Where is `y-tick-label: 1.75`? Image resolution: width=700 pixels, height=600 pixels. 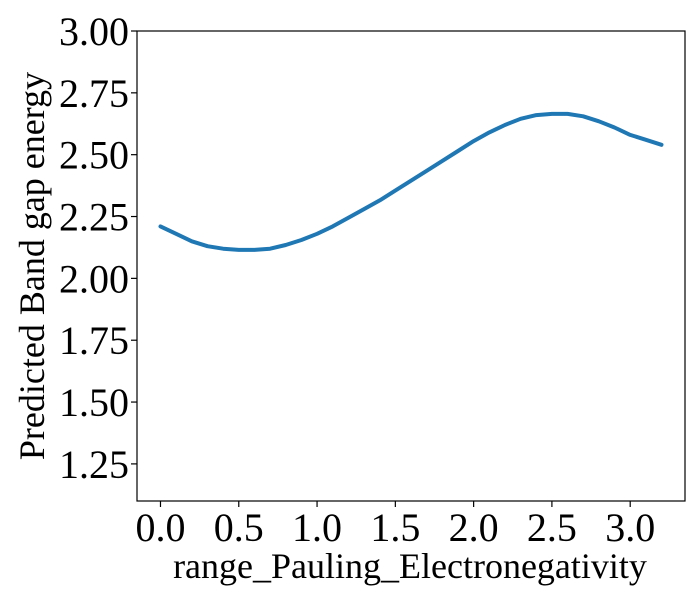
y-tick-label: 1.75 is located at coordinates (94, 340).